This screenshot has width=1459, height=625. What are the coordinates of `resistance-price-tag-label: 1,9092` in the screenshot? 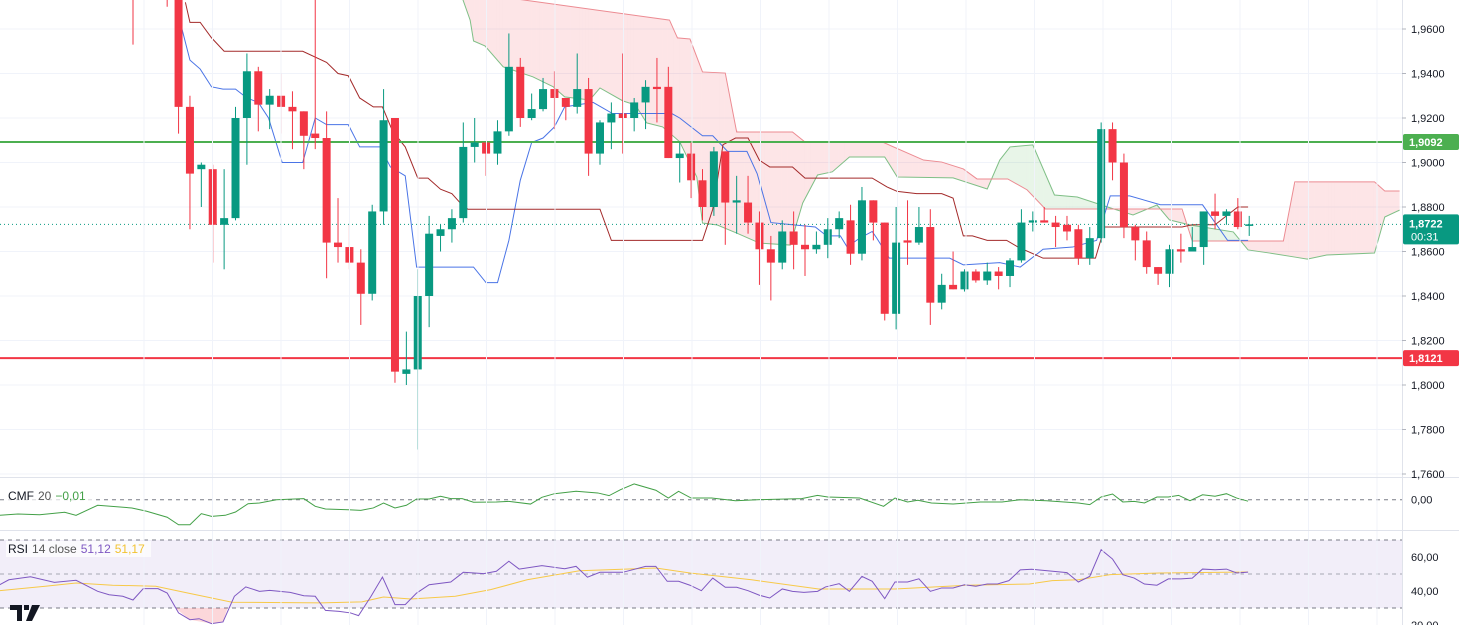 It's located at (1426, 143).